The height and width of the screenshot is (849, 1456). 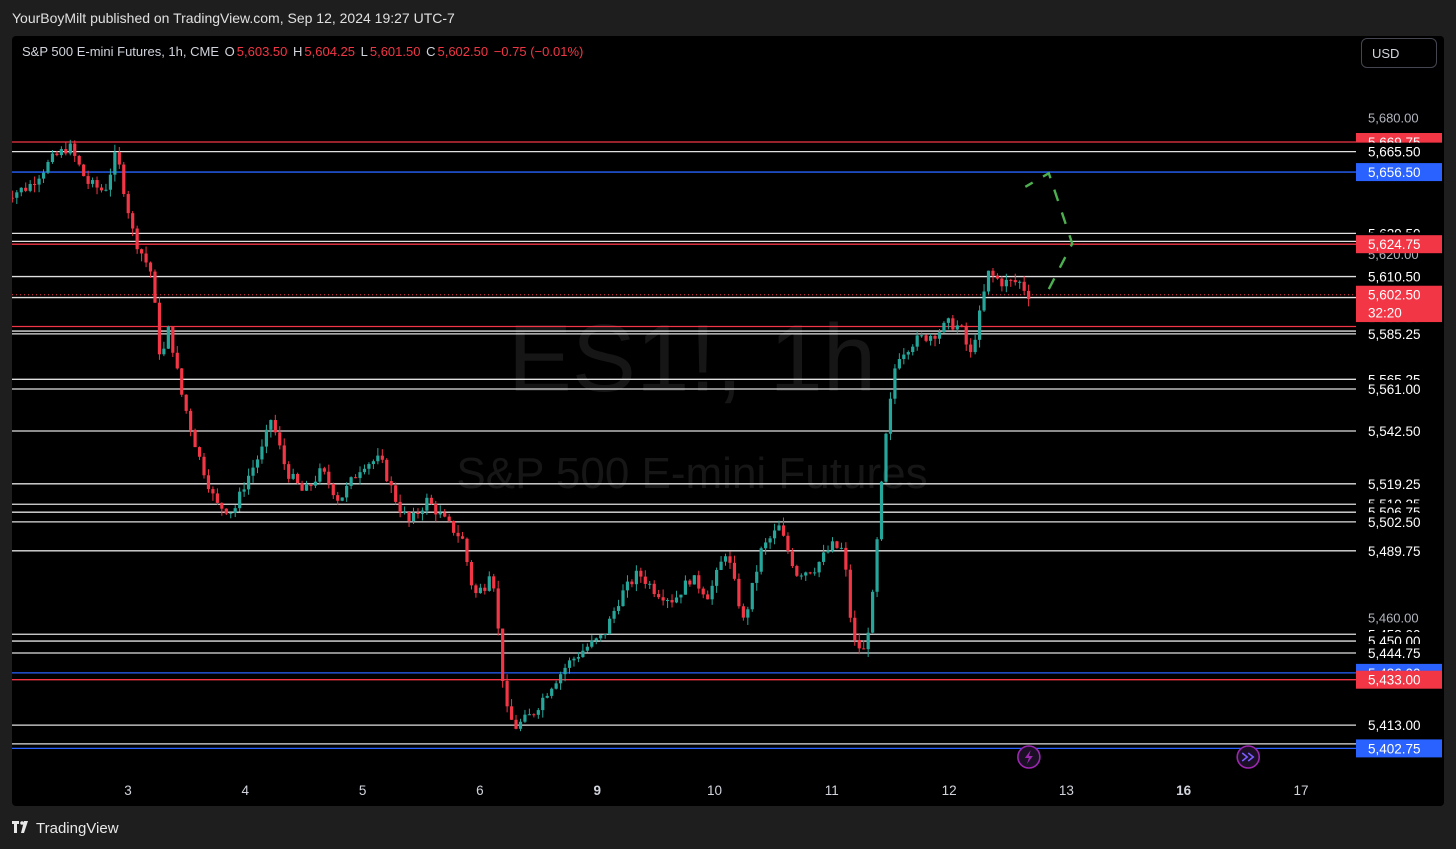 What do you see at coordinates (364, 51) in the screenshot?
I see `legend-low-label: L` at bounding box center [364, 51].